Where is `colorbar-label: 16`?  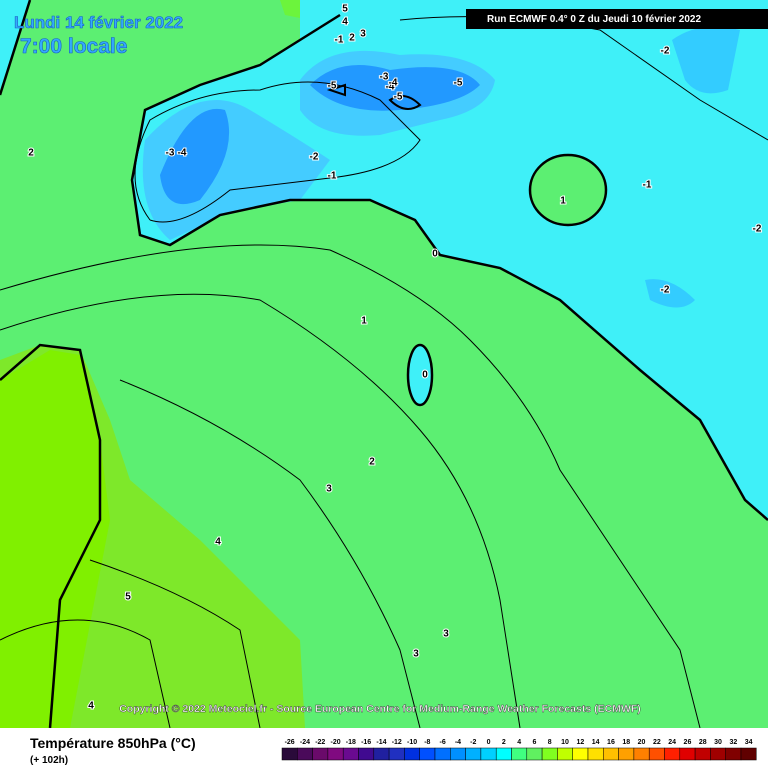
colorbar-label: 16 is located at coordinates (611, 742).